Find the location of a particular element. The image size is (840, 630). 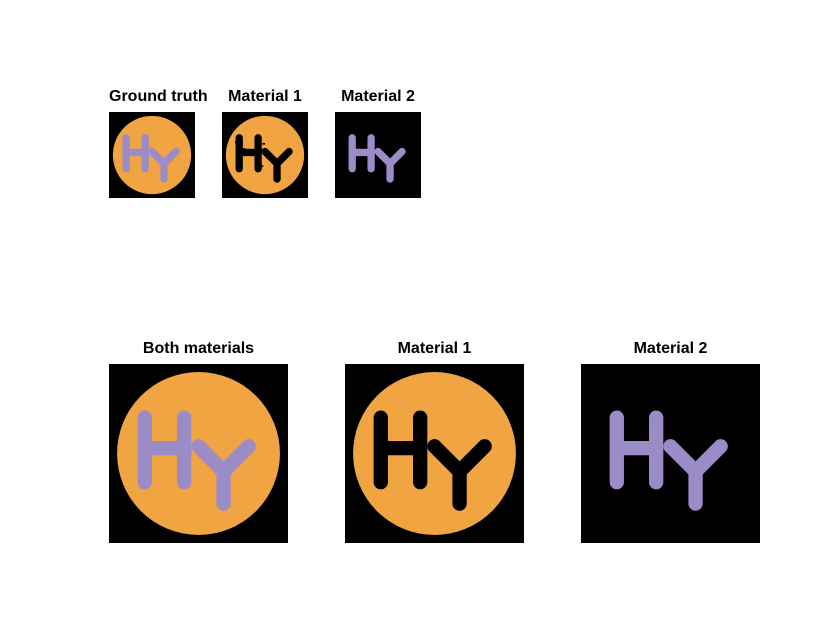

panel-ground-truth: Ground truth is located at coordinates (158, 143).